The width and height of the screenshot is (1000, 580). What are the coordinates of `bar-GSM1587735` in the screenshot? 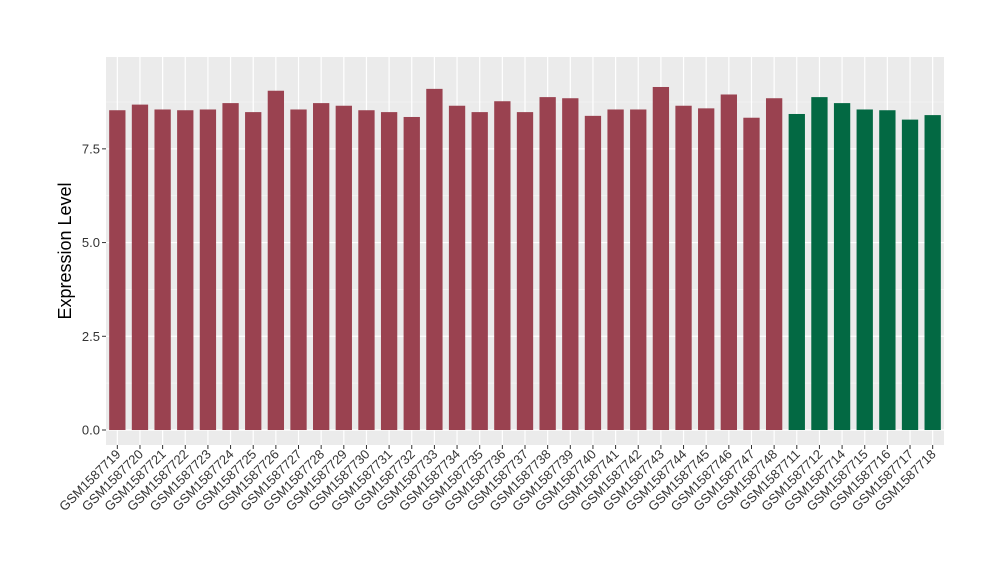 It's located at (479, 271).